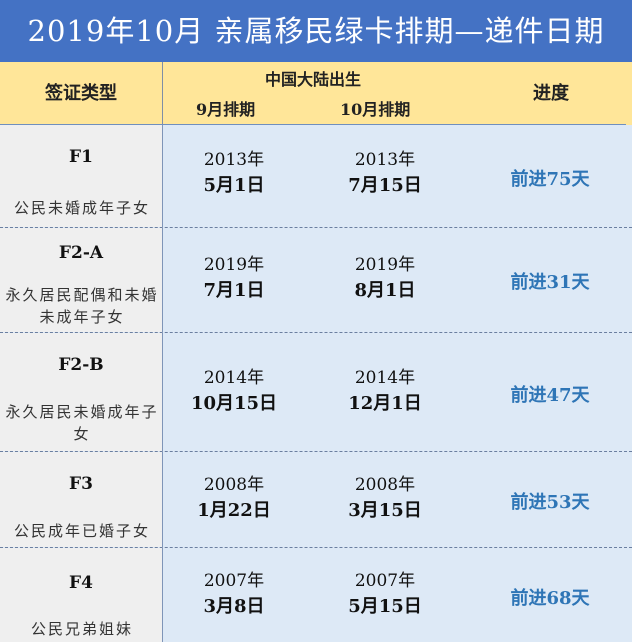  Describe the element at coordinates (234, 606) in the screenshot. I see `day: 3月8日` at that location.